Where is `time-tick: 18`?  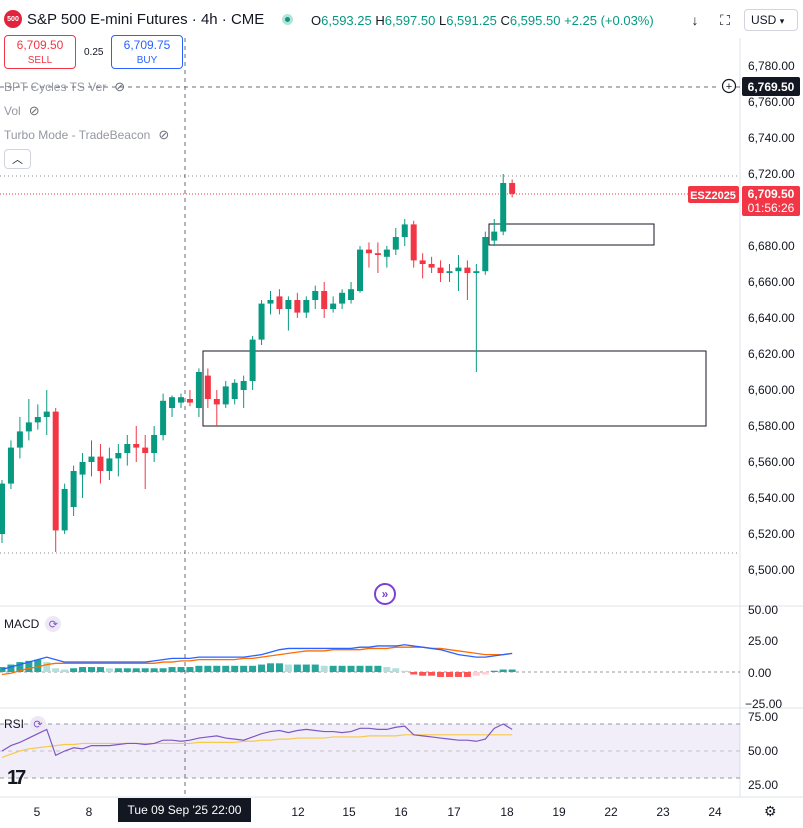 time-tick: 18 is located at coordinates (507, 812).